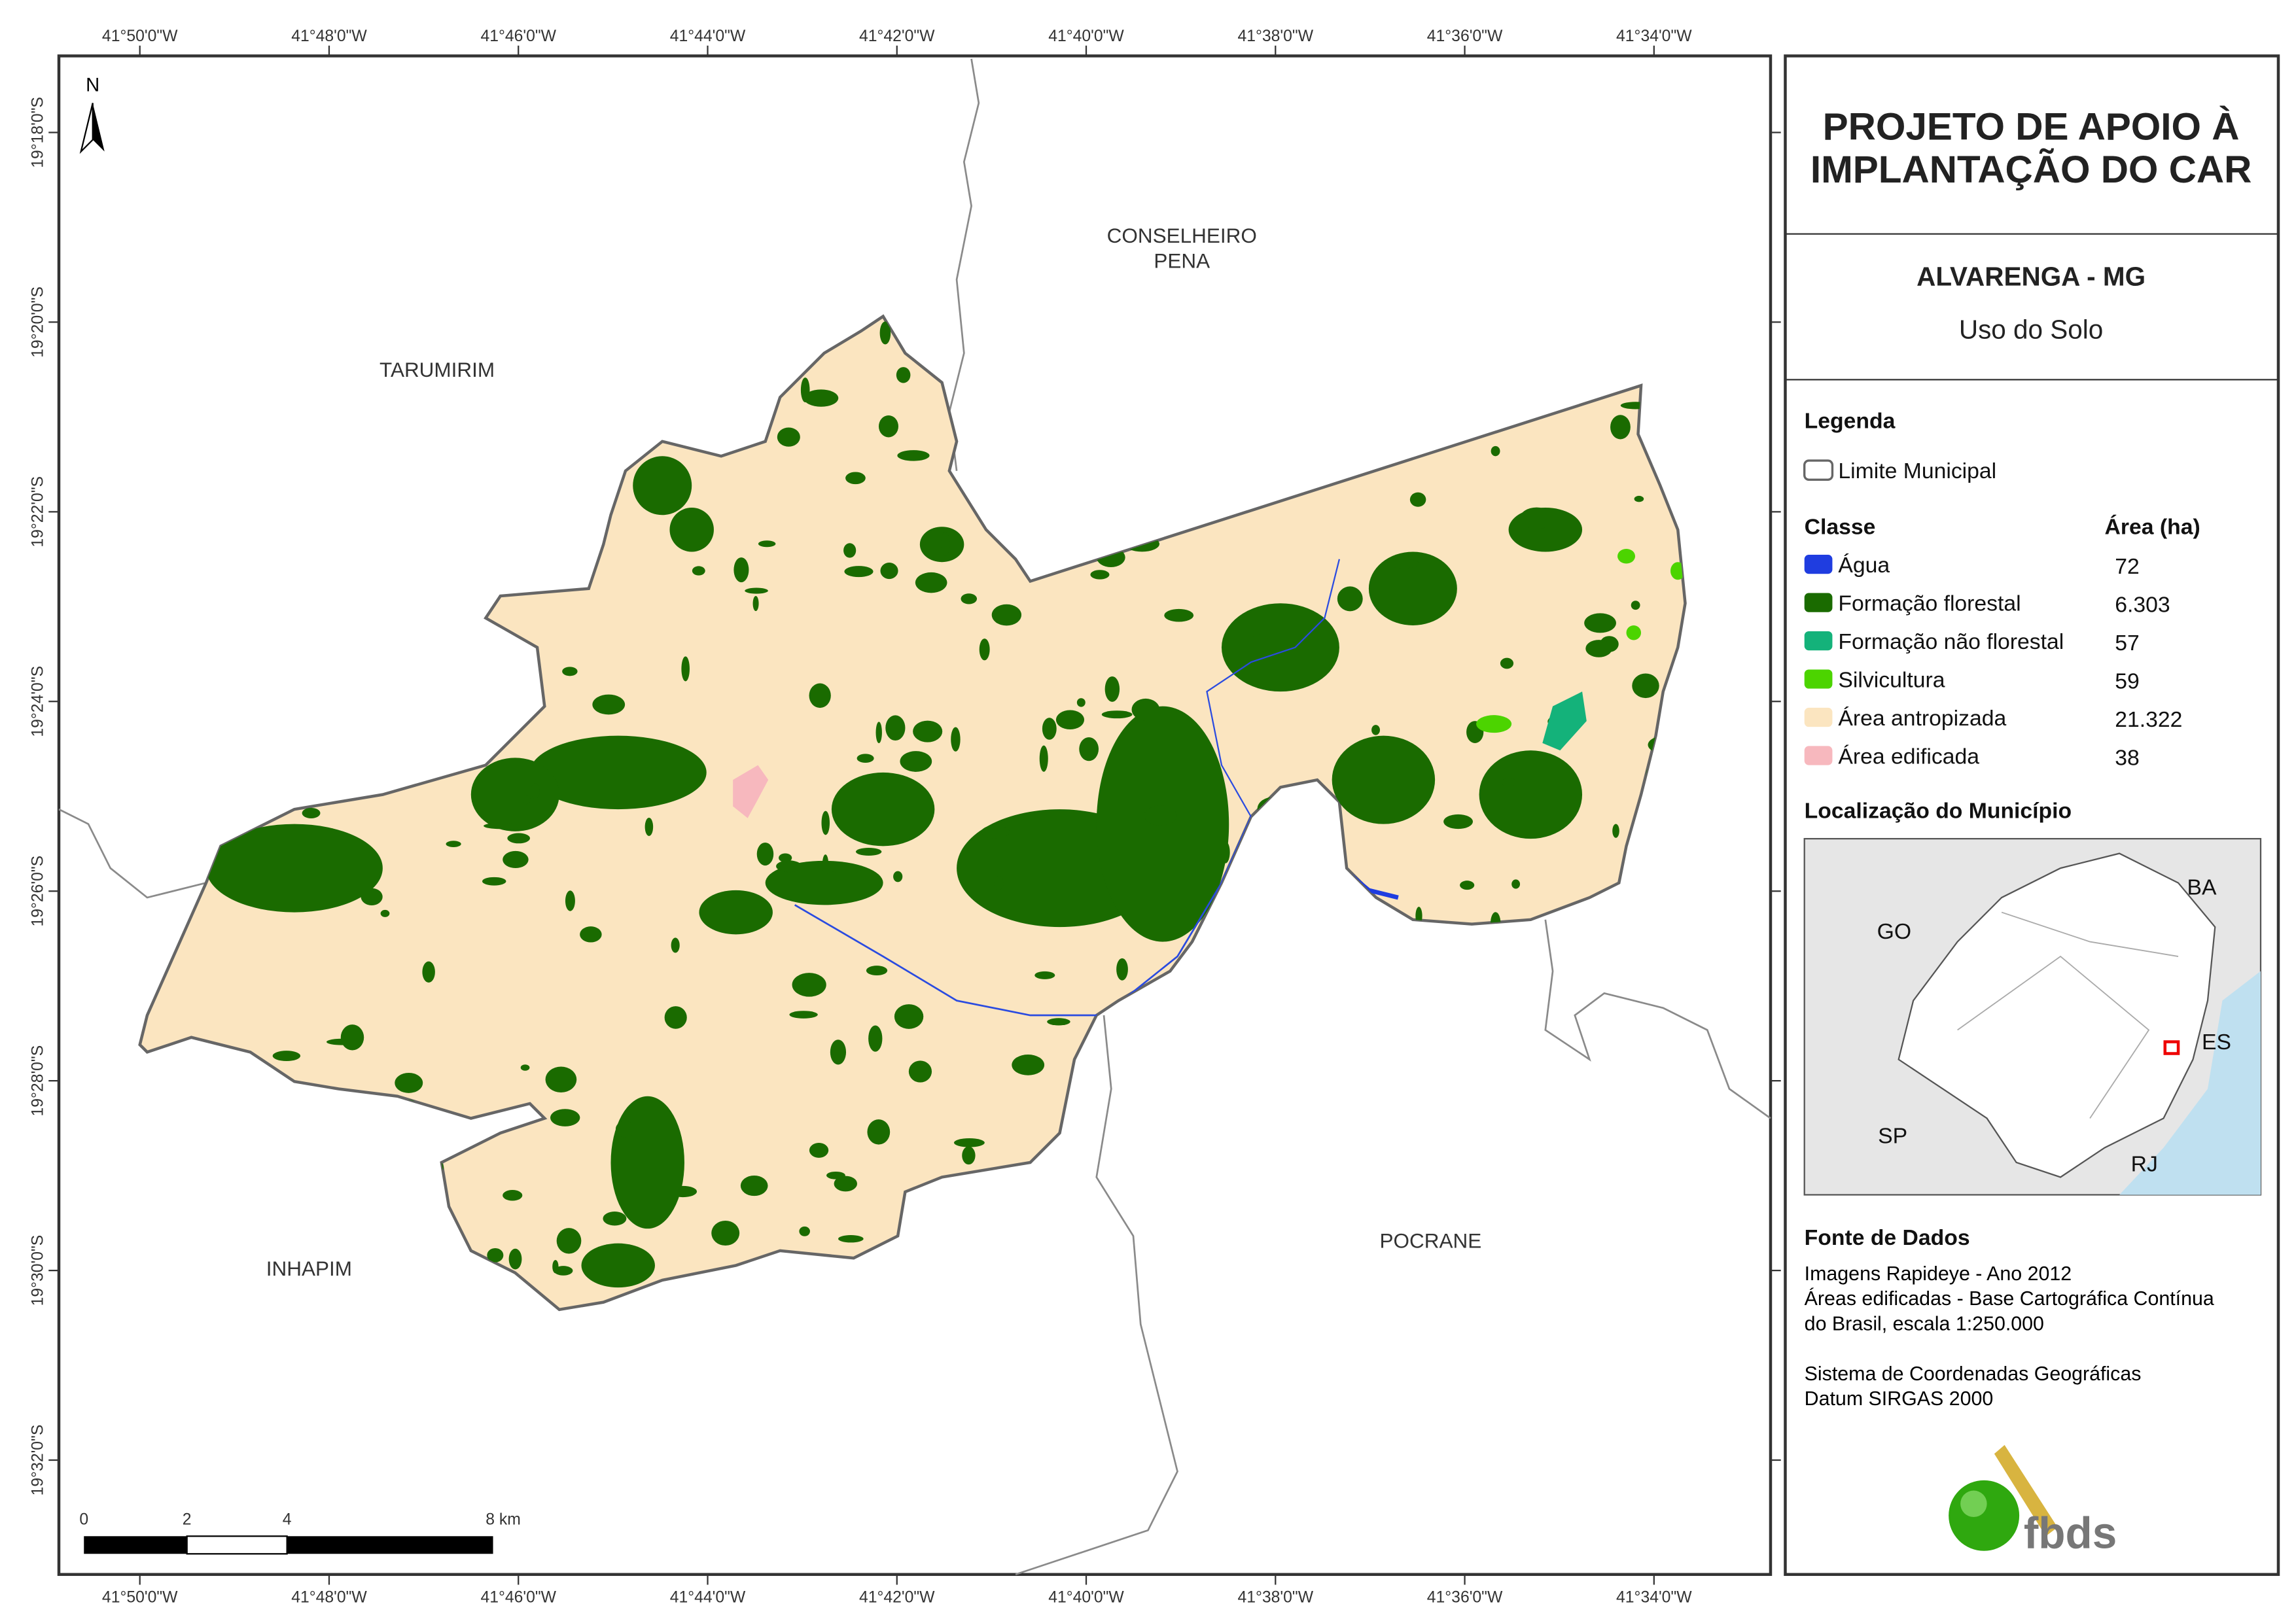 The image size is (2296, 1623). I want to click on scale-bar: 0 2 4 8 km, so click(300, 1532).